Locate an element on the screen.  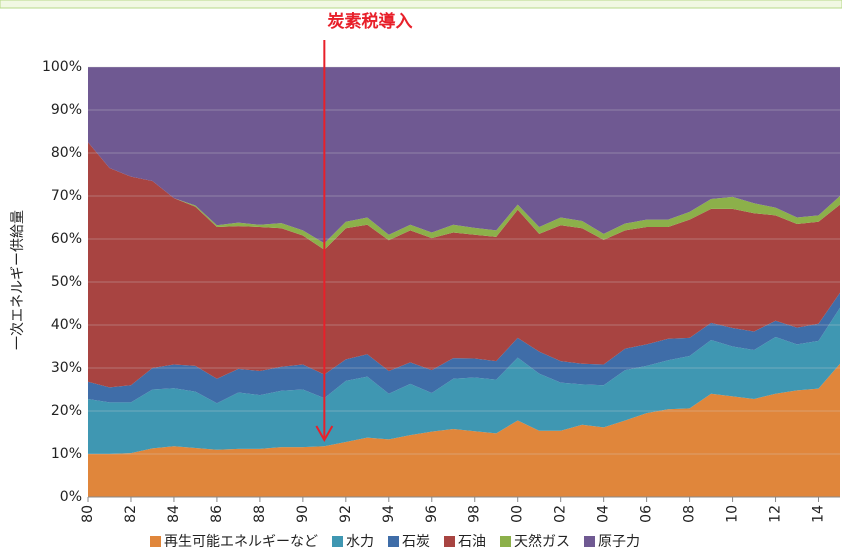
x-tick-label: 06 is located at coordinates (647, 514).